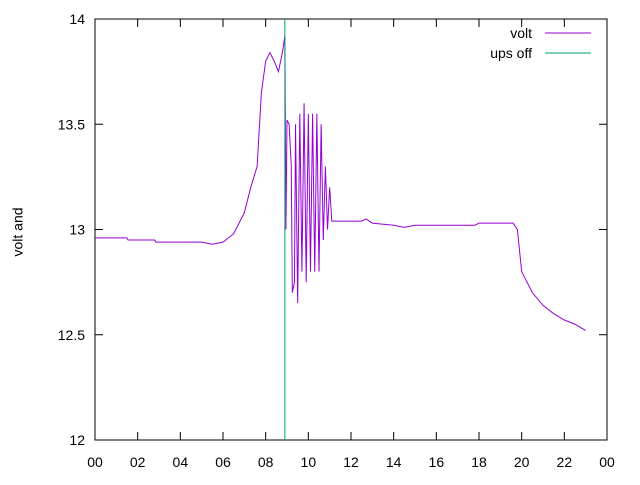 The width and height of the screenshot is (640, 485). Describe the element at coordinates (77, 440) in the screenshot. I see `y-tick-label: 12` at that location.